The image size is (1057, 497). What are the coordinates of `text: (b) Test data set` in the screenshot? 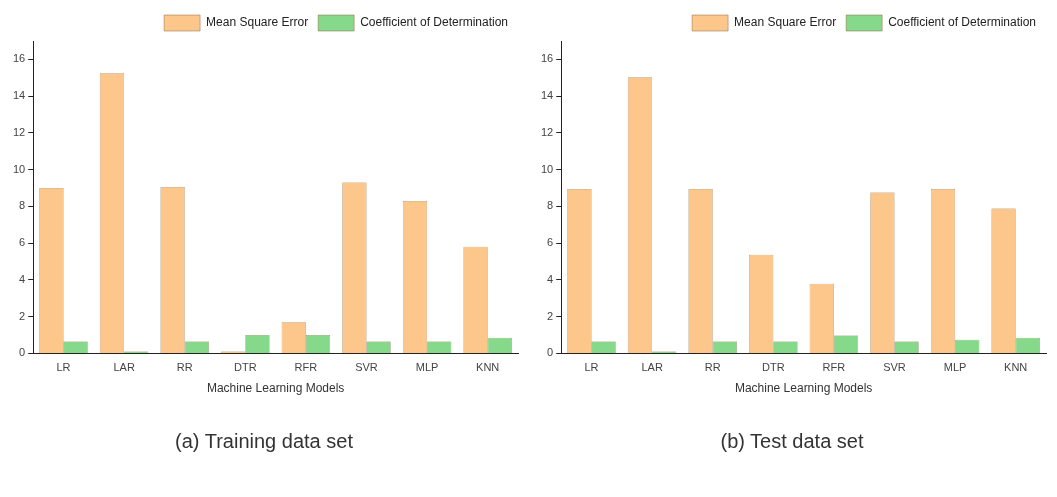 It's located at (792, 441).